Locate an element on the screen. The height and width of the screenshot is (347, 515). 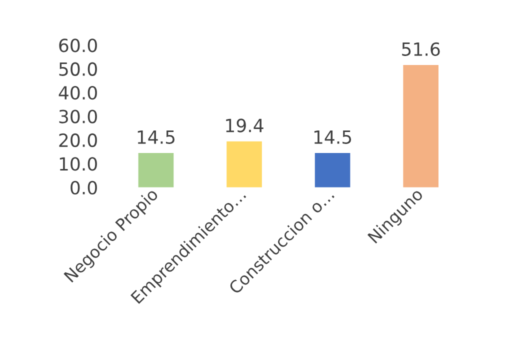
data-label: 19.4 is located at coordinates (245, 125).